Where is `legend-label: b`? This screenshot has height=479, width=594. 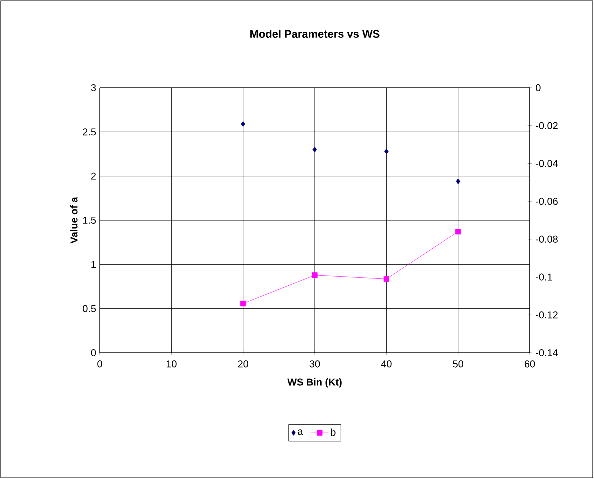
legend-label: b is located at coordinates (333, 432).